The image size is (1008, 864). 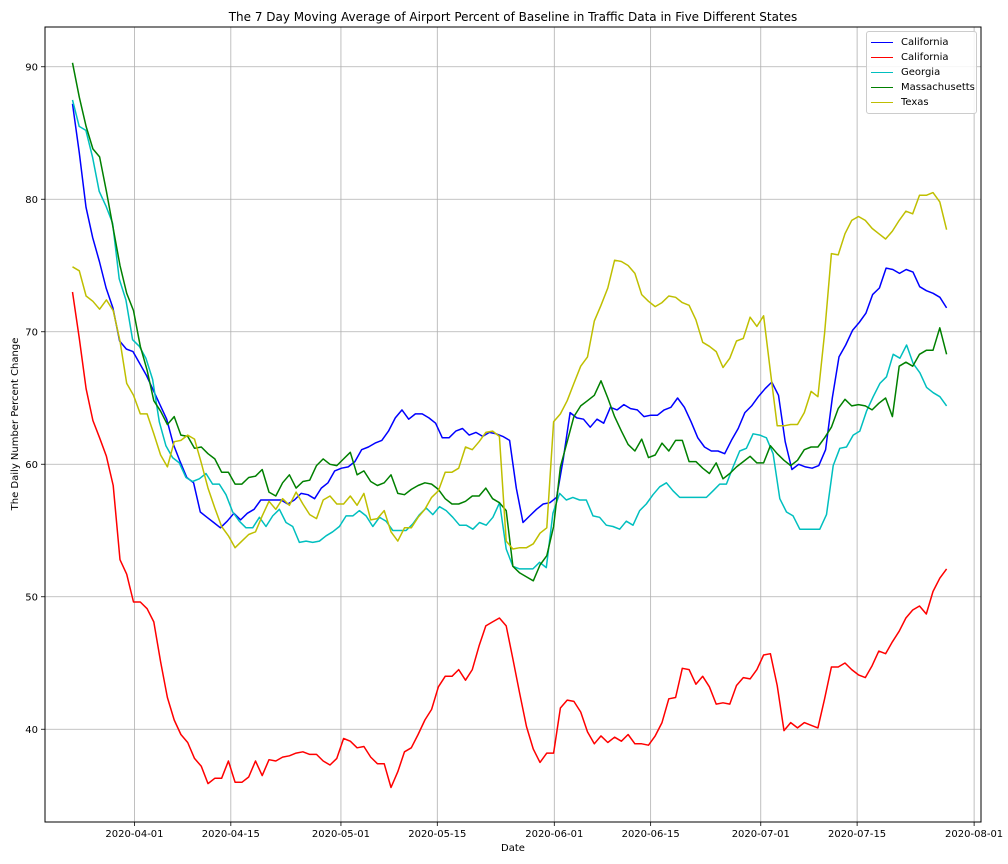 What do you see at coordinates (31, 597) in the screenshot?
I see `y-tick-label: 50` at bounding box center [31, 597].